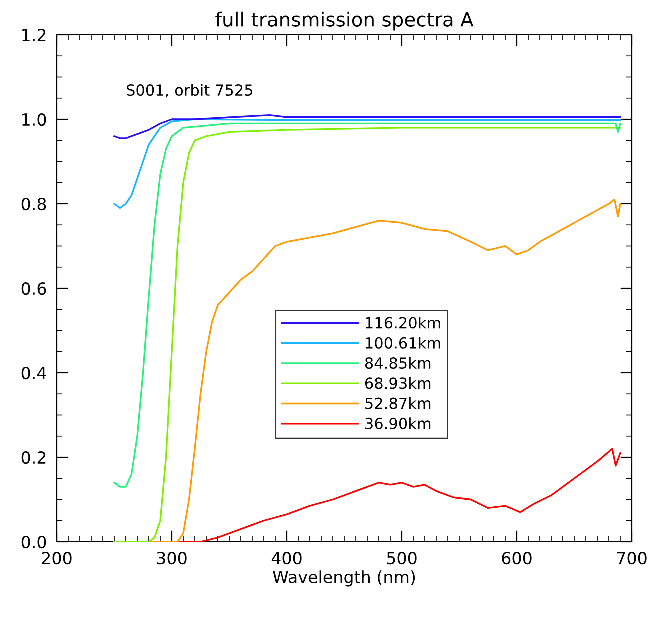 This screenshot has width=653, height=618. What do you see at coordinates (403, 322) in the screenshot?
I see `legend-label: 116.20km` at bounding box center [403, 322].